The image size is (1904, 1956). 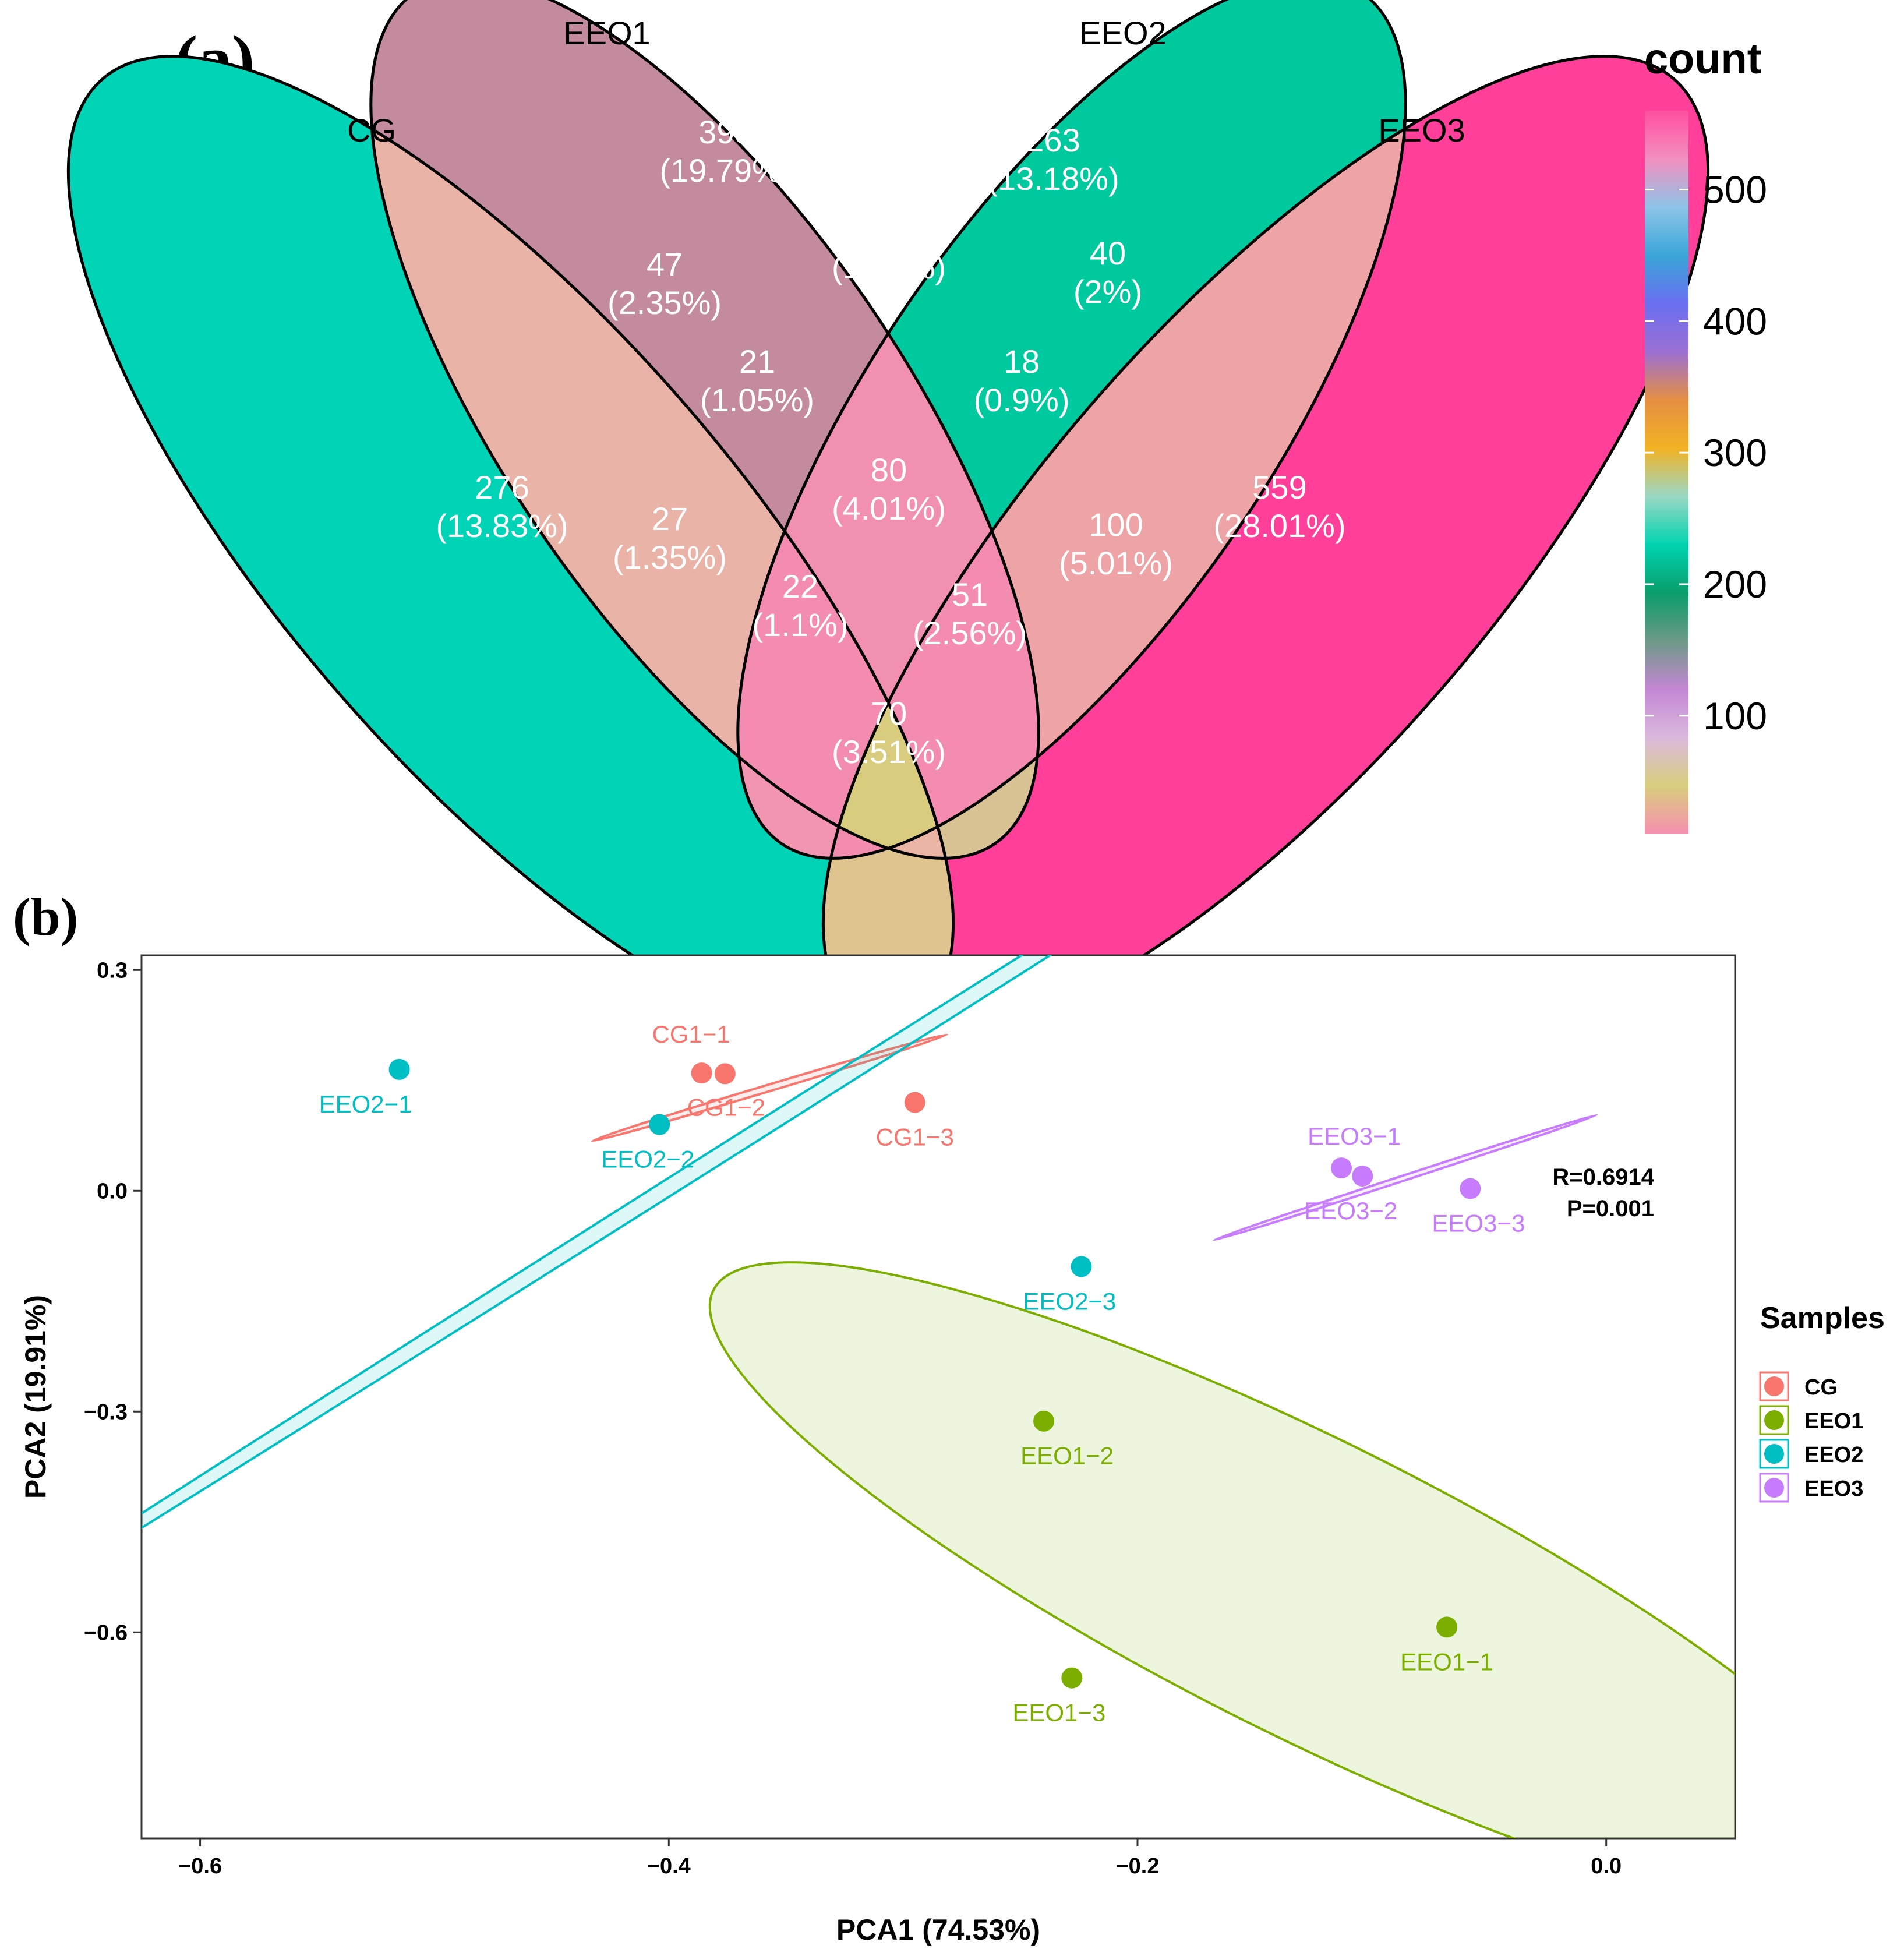 What do you see at coordinates (1279, 525) in the screenshot?
I see `region-percent-eeo3-only: (28.01%)` at bounding box center [1279, 525].